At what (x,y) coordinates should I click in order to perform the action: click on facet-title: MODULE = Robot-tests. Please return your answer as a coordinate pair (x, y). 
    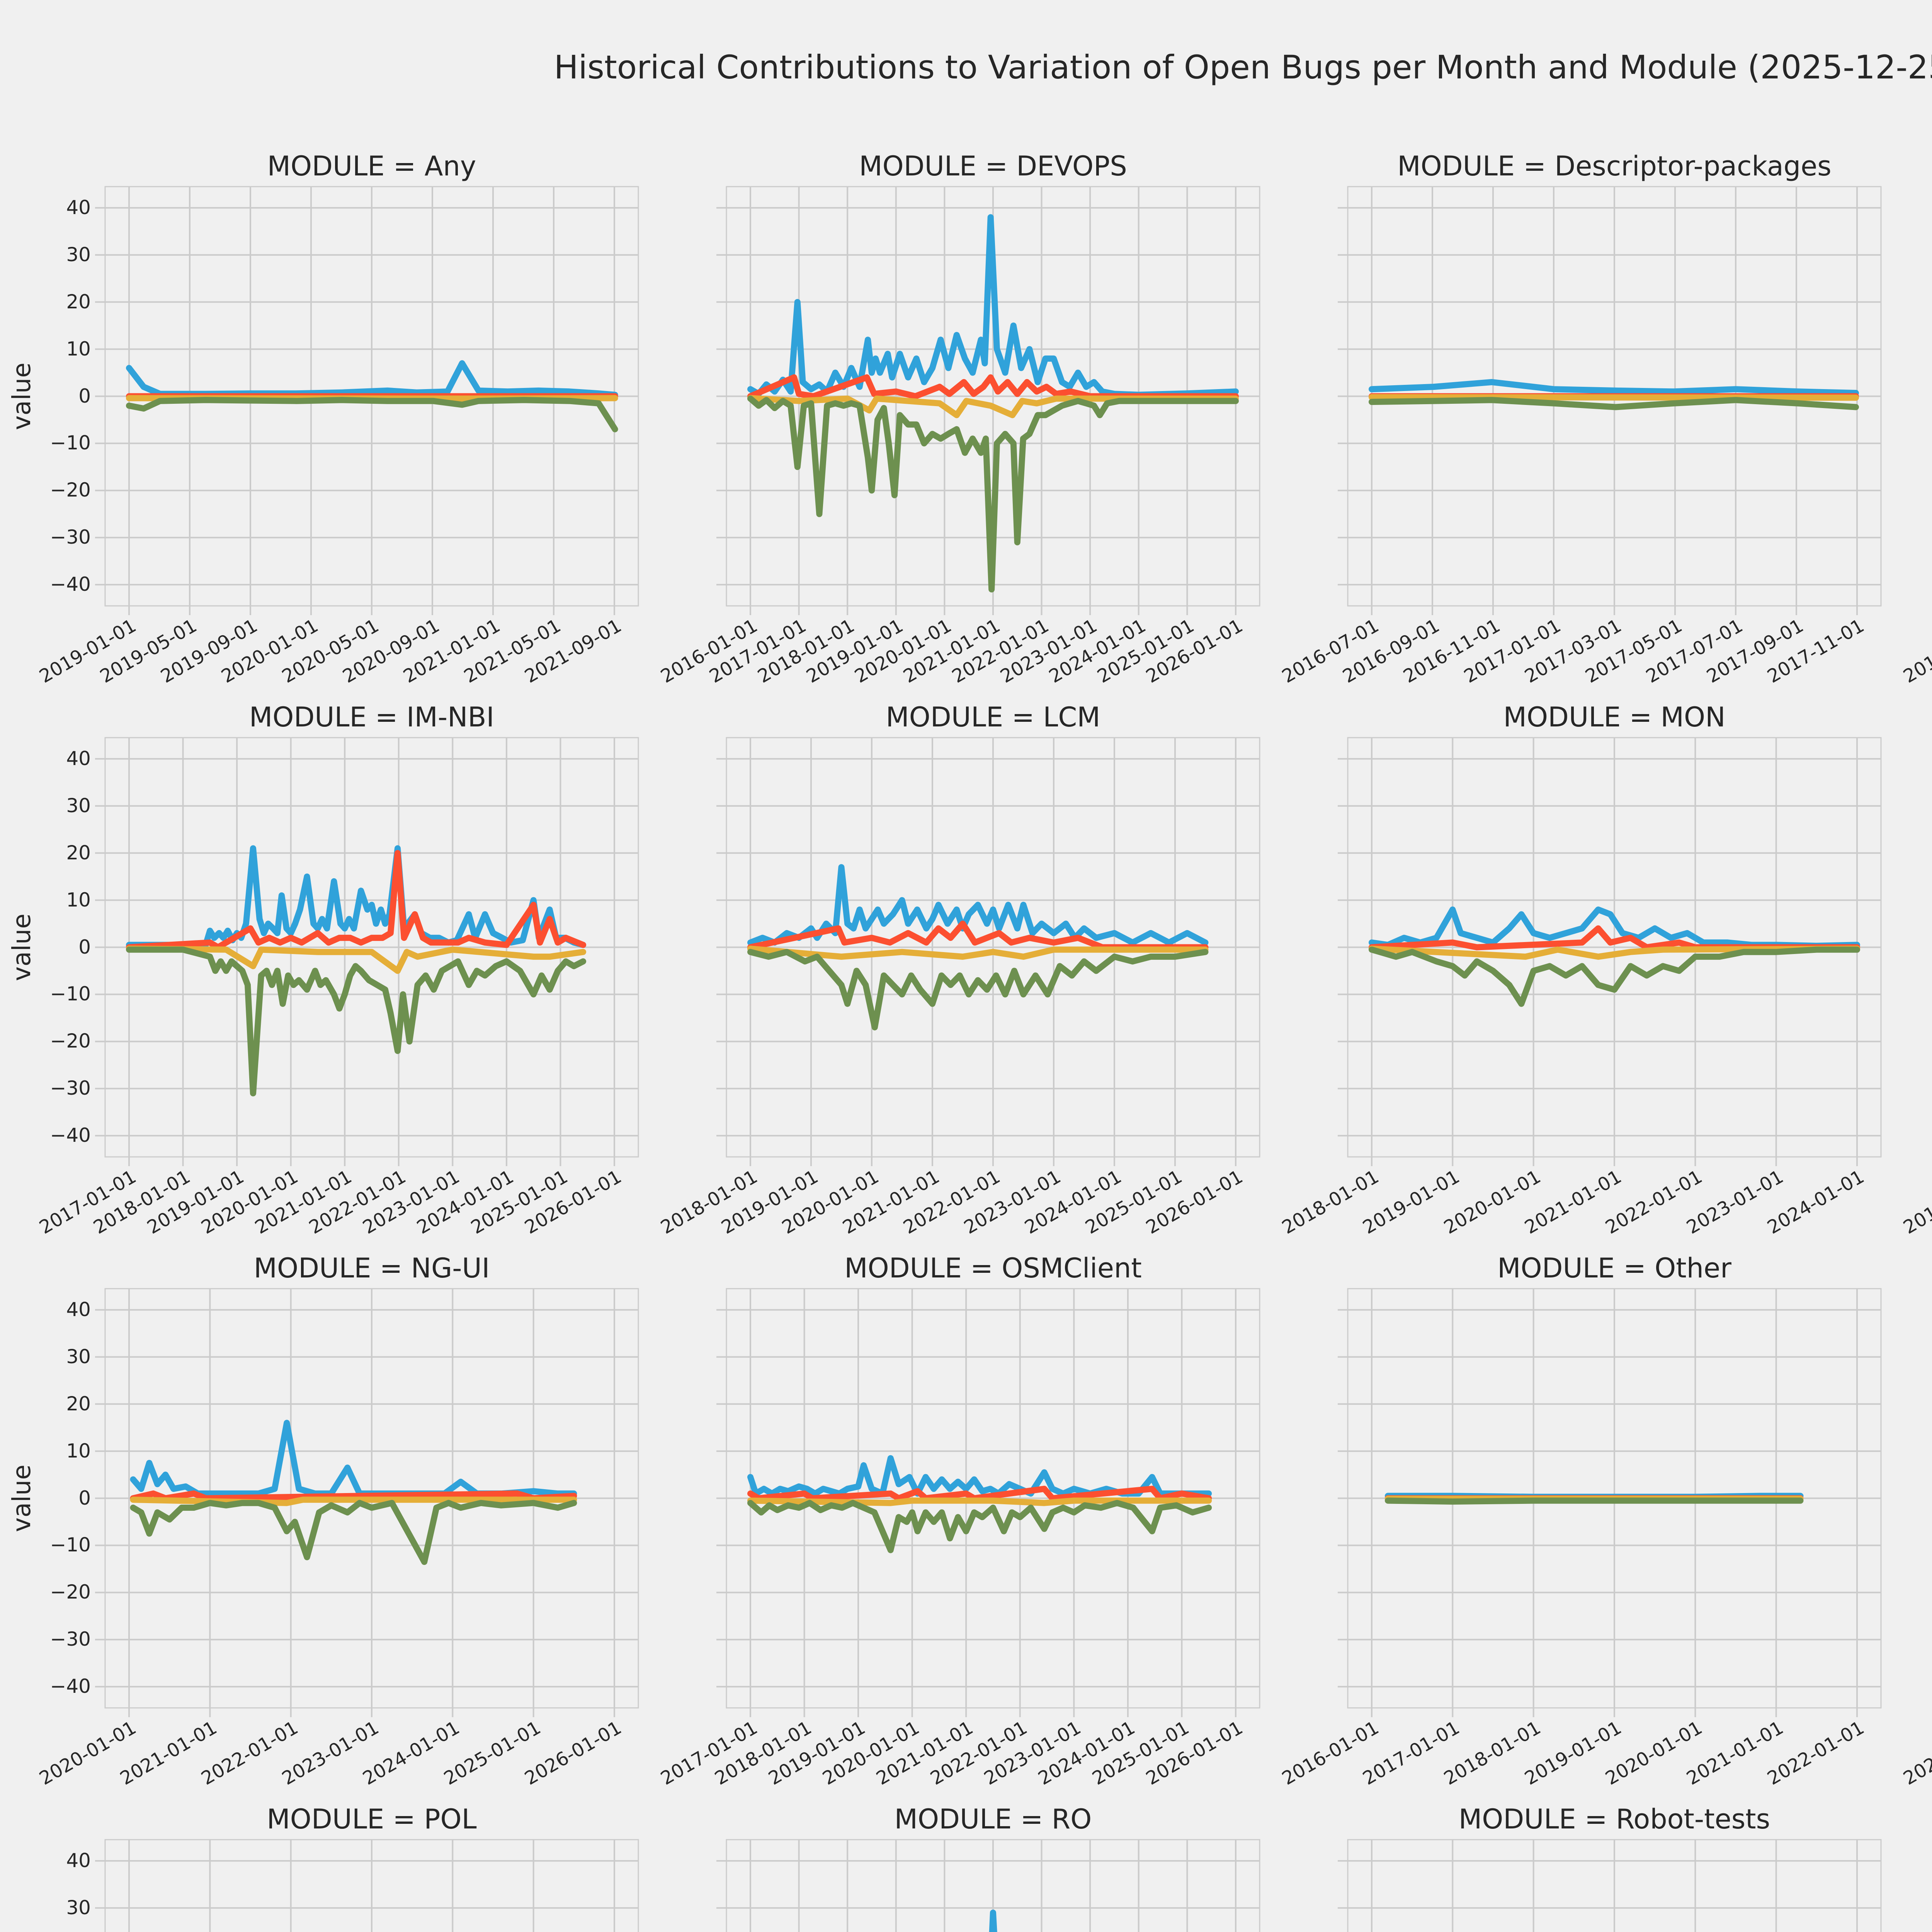
    Looking at the image, I should click on (1614, 1819).